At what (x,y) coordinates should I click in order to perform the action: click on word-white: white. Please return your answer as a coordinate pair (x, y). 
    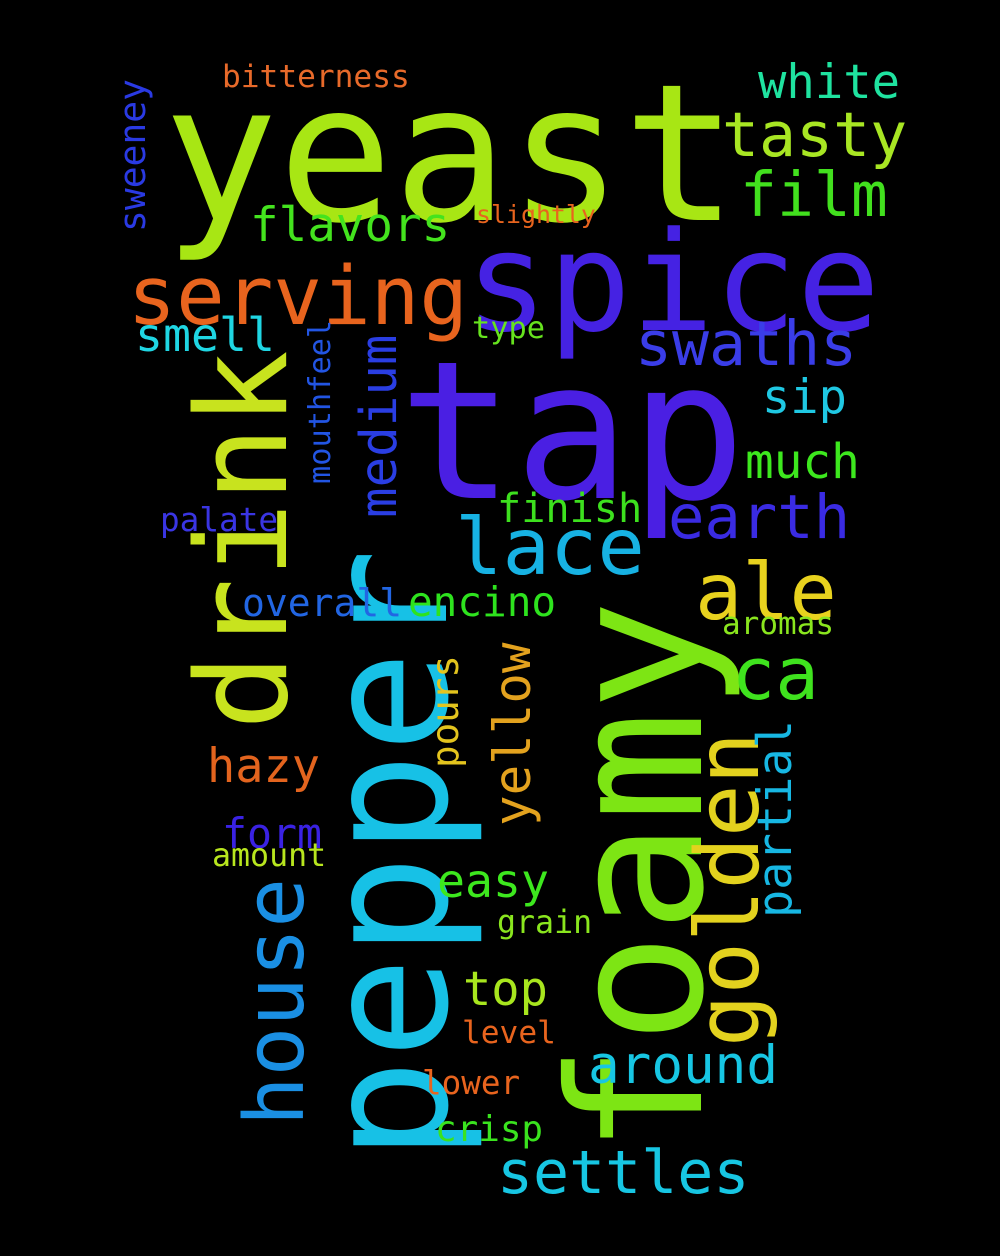
    Looking at the image, I should click on (829, 82).